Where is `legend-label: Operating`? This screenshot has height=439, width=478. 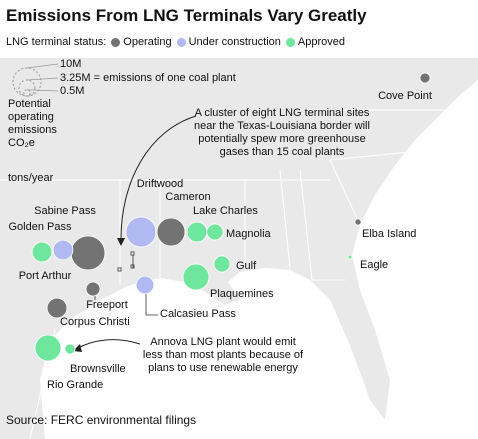
legend-label: Operating is located at coordinates (147, 42).